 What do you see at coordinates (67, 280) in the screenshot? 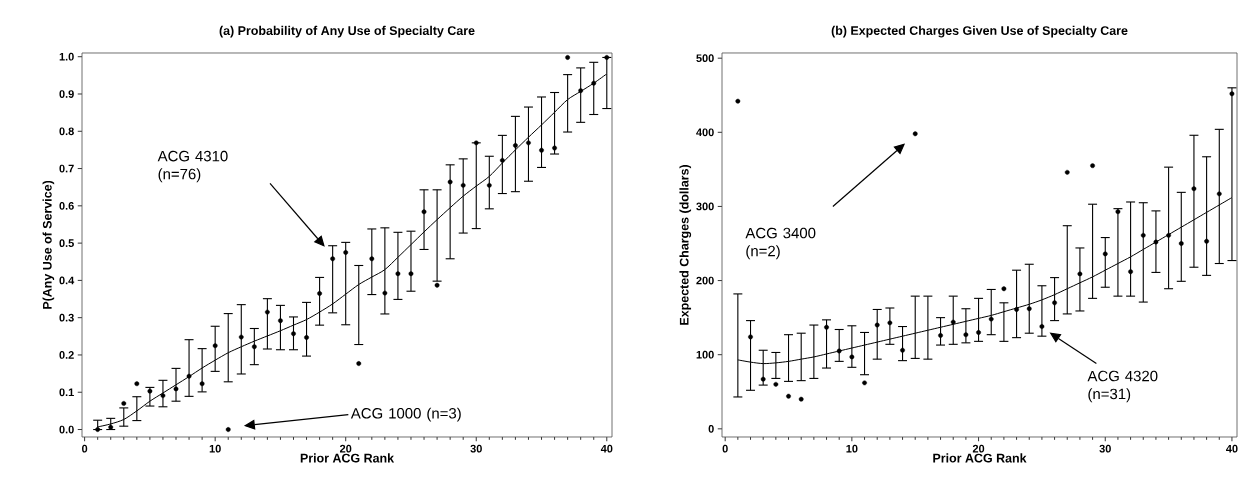
I see `y-tick-label: 0.4` at bounding box center [67, 280].